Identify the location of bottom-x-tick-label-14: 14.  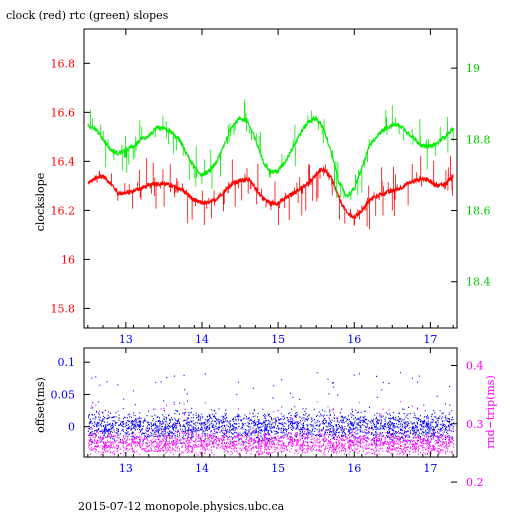
(202, 468).